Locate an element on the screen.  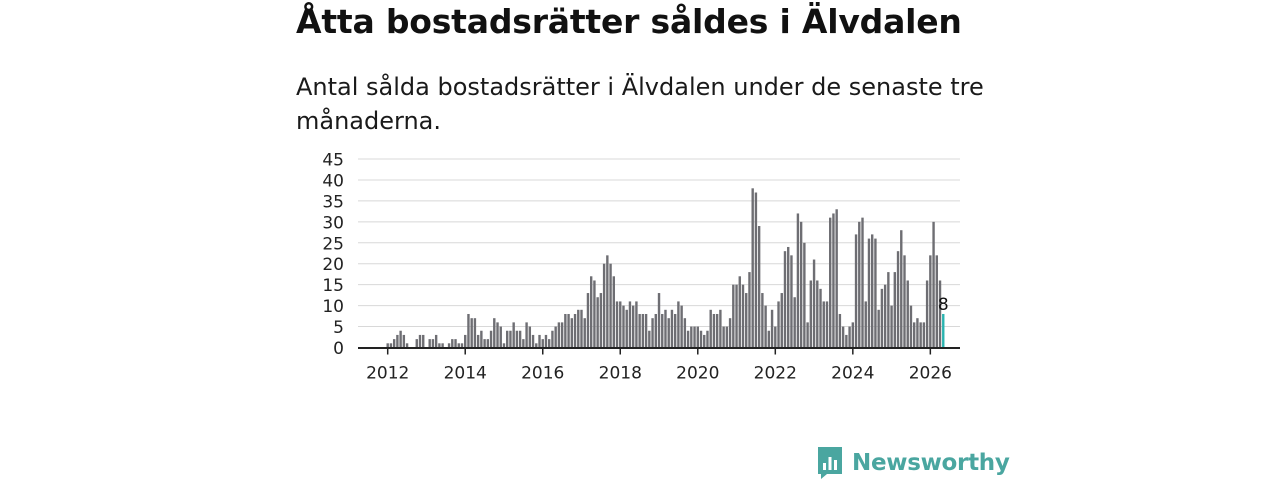
y-tick-label: 5 is located at coordinates (338, 328).